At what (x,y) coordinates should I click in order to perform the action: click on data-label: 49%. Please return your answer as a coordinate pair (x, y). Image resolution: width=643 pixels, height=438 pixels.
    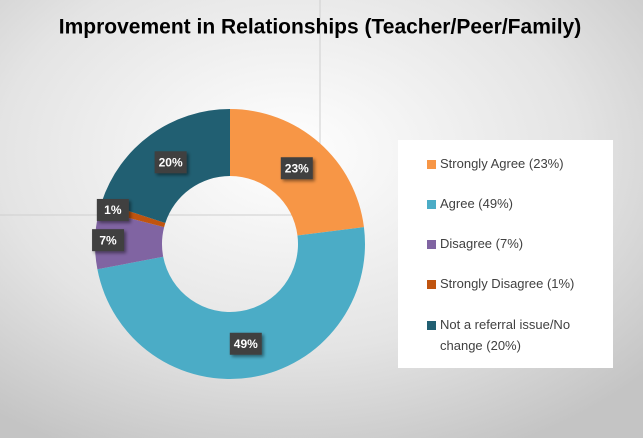
    Looking at the image, I should click on (245, 343).